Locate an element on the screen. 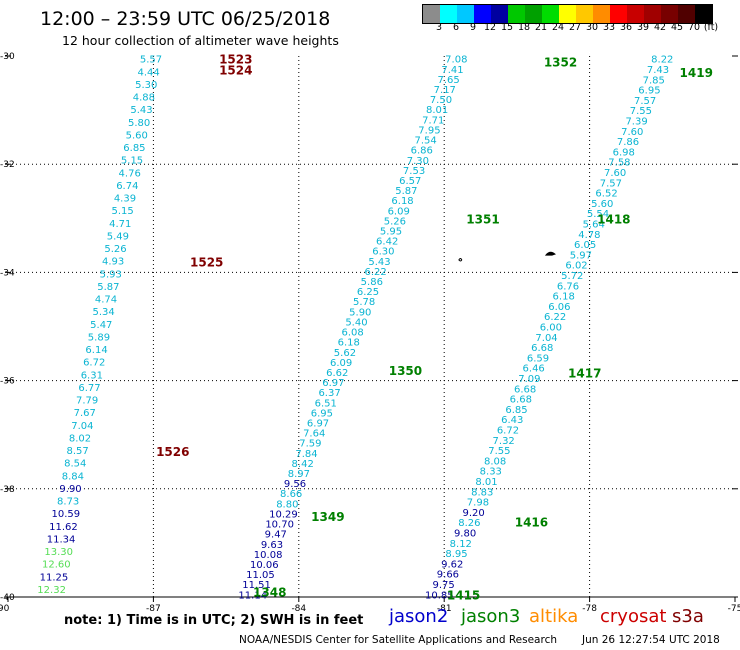  time-label: 1348 is located at coordinates (269, 593).